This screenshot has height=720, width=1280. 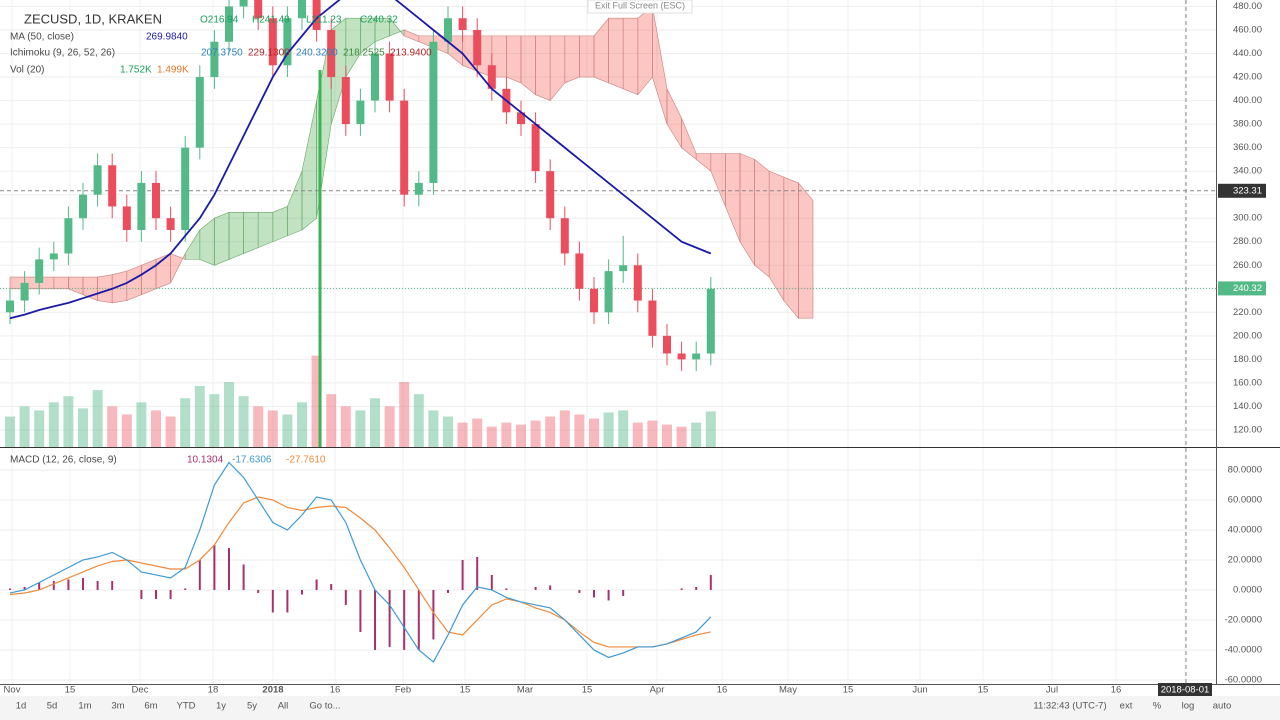 I want to click on exit-fullscreen-bg, so click(x=640, y=7).